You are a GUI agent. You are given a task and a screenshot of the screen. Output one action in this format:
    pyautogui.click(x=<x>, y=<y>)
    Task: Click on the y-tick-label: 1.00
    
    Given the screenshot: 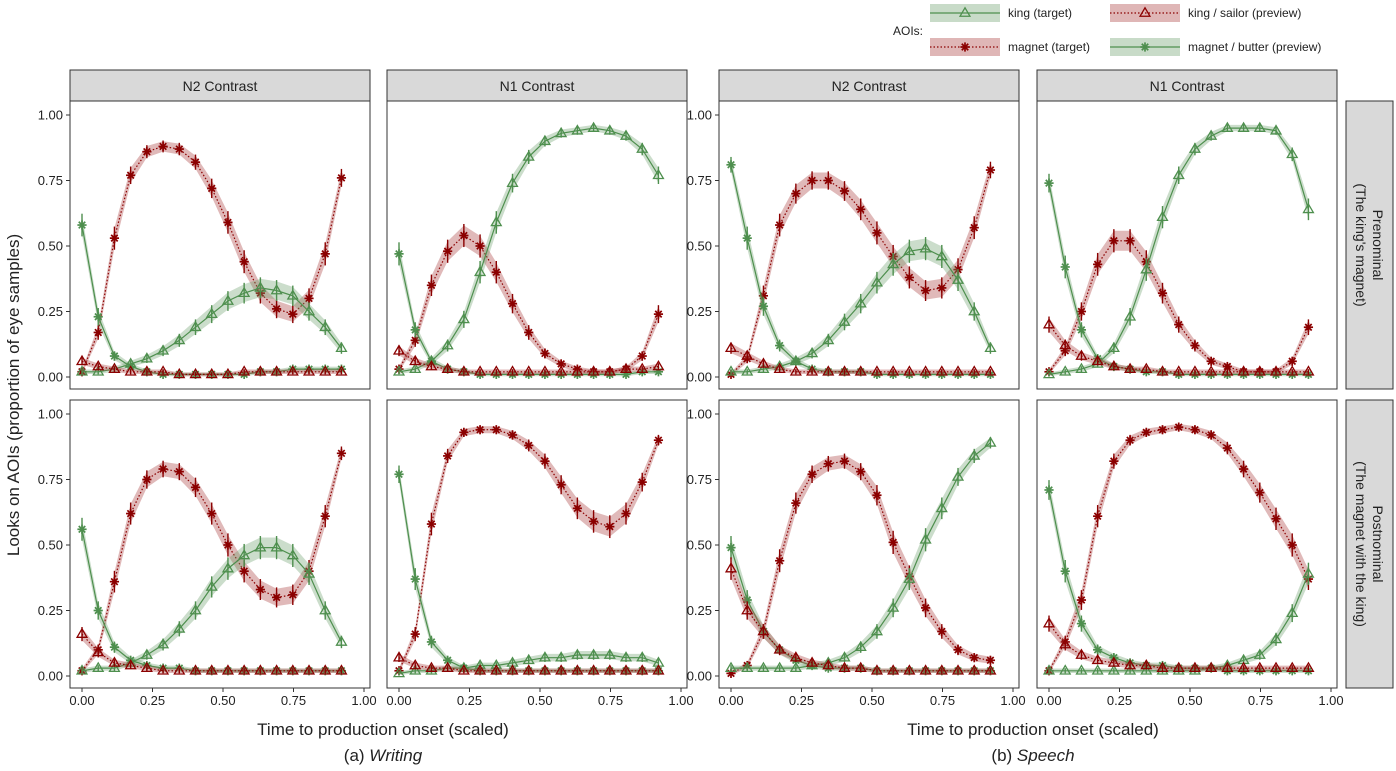 What is the action you would take?
    pyautogui.click(x=50, y=414)
    